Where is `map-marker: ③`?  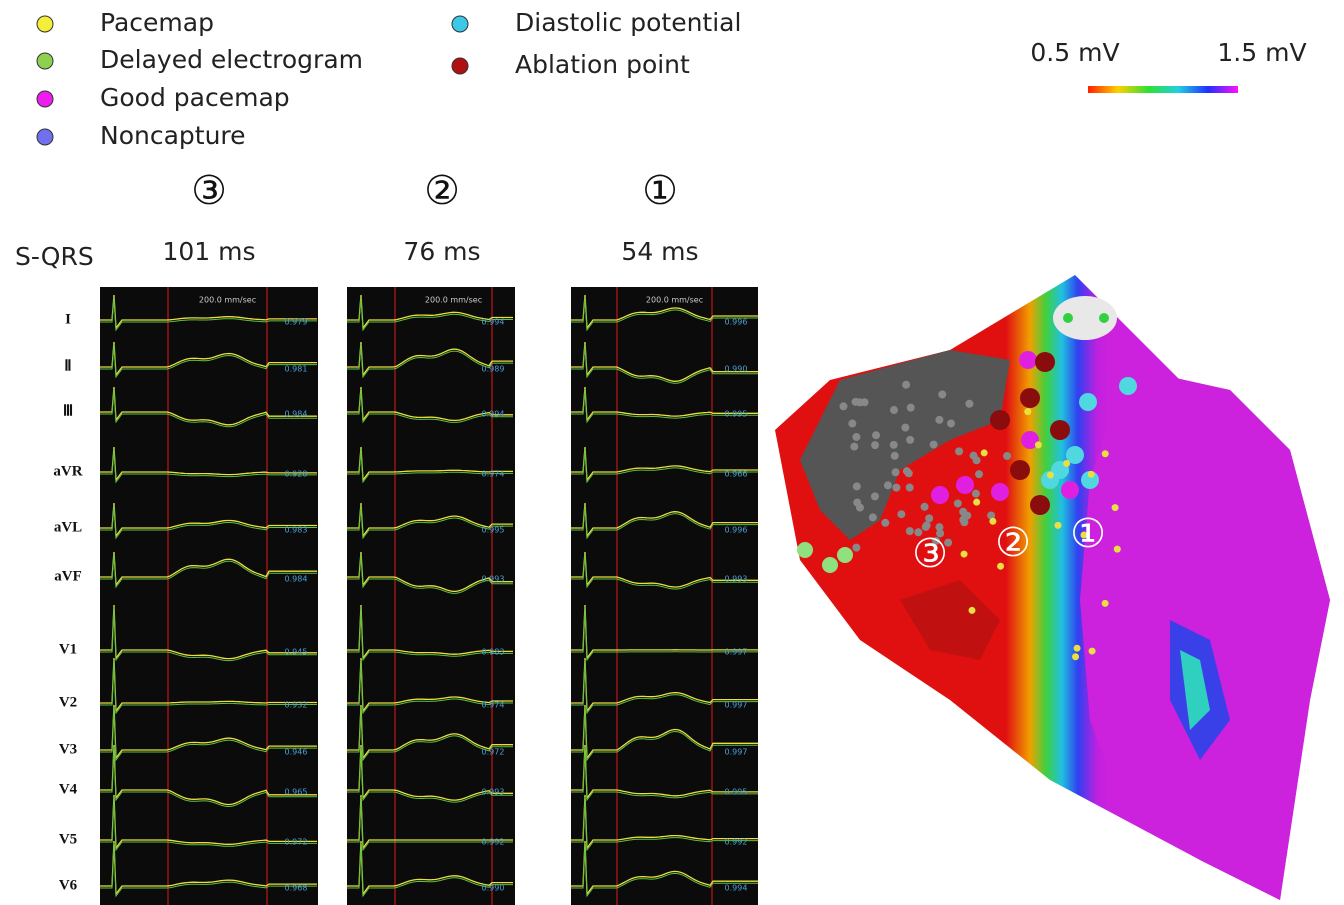
map-marker: ③ is located at coordinates (930, 554).